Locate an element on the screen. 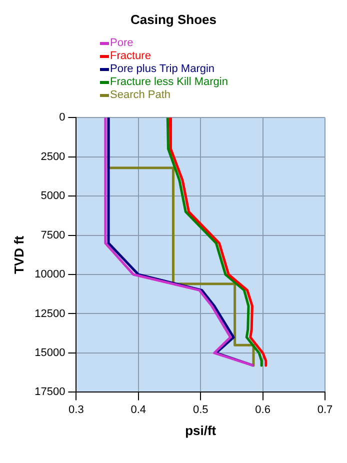  y-tick-label: 12500 is located at coordinates (50, 314).